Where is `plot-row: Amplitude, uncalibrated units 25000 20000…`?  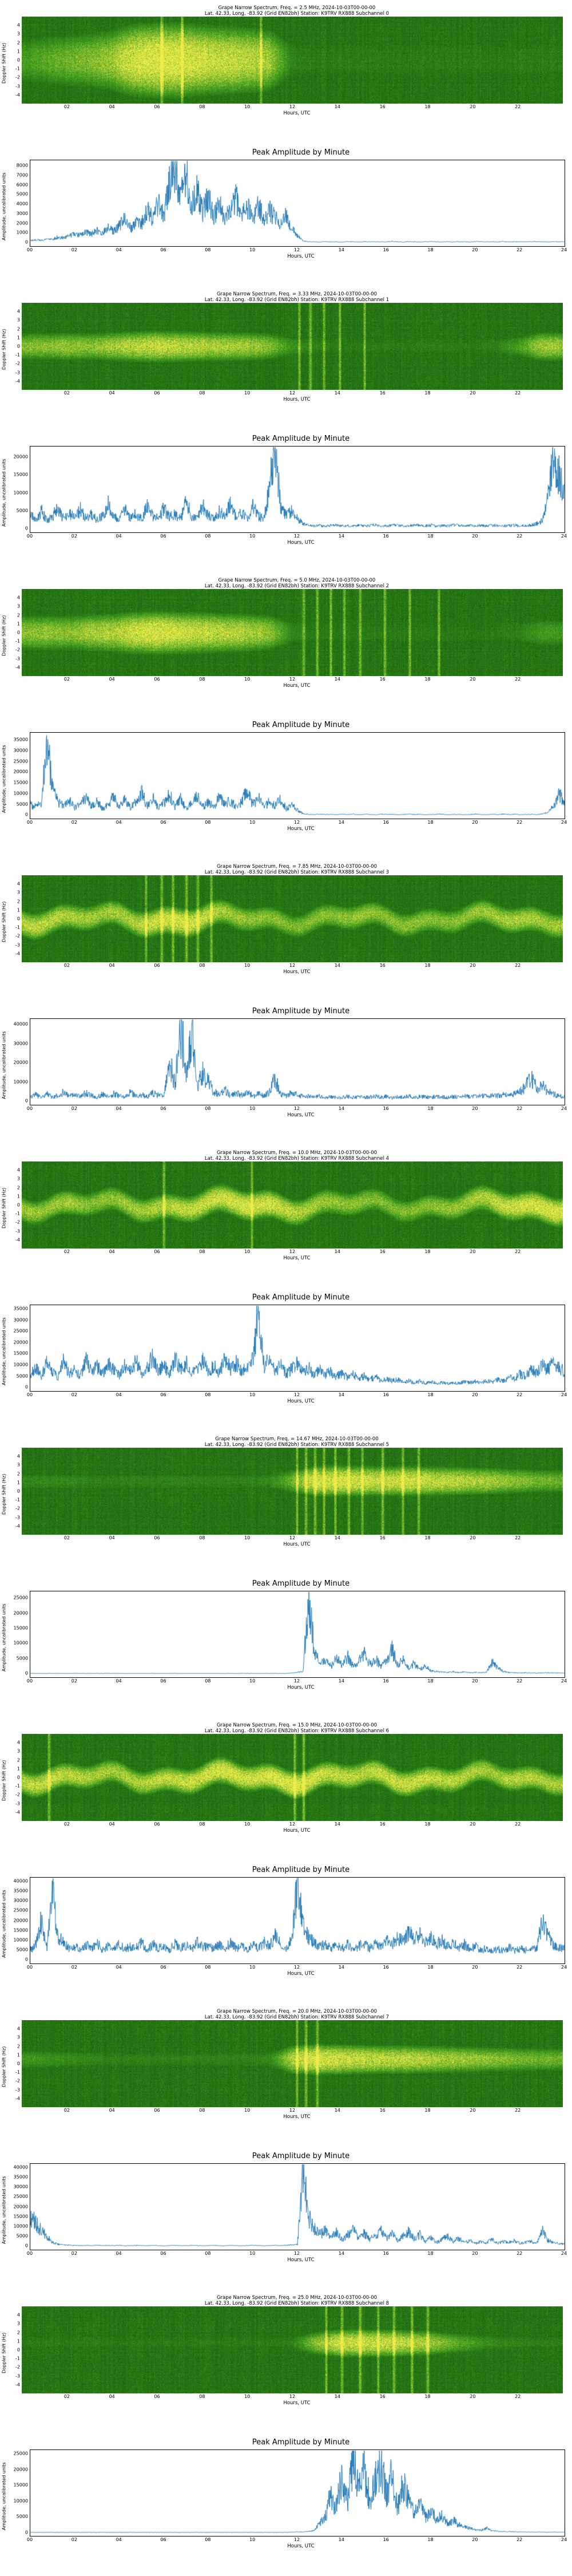
plot-row: Amplitude, uncalibrated units 25000 20000… is located at coordinates (286, 1637).